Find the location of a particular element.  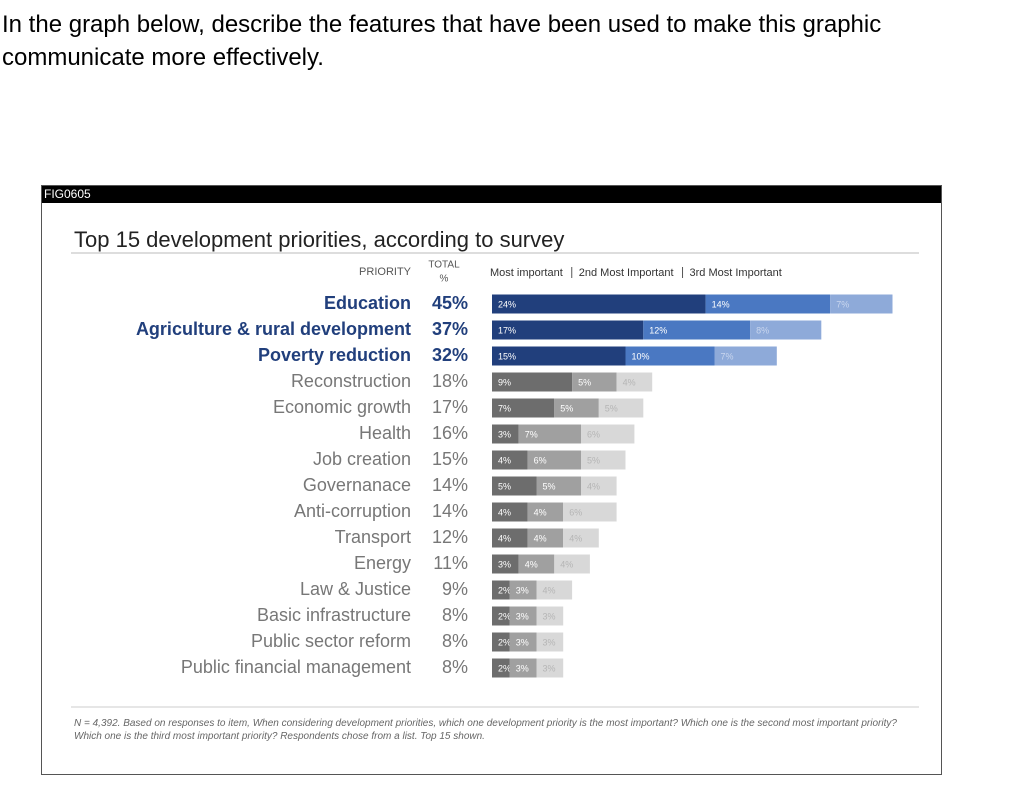

value-label: 15% is located at coordinates (507, 356).